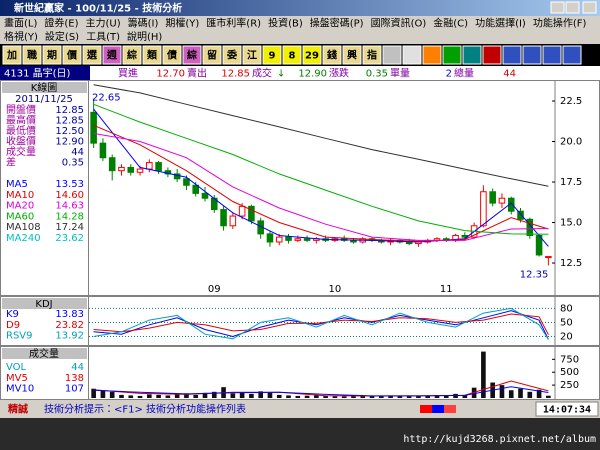  Describe the element at coordinates (337, 23) in the screenshot. I see `menu-item: 操盤密碼(P)` at that location.